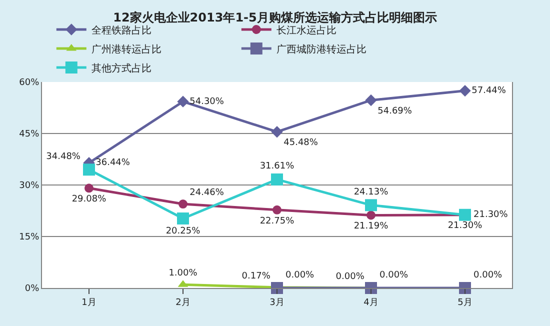 The image size is (550, 326). Describe the element at coordinates (277, 221) in the screenshot. I see `data-label: 22.75%` at that location.